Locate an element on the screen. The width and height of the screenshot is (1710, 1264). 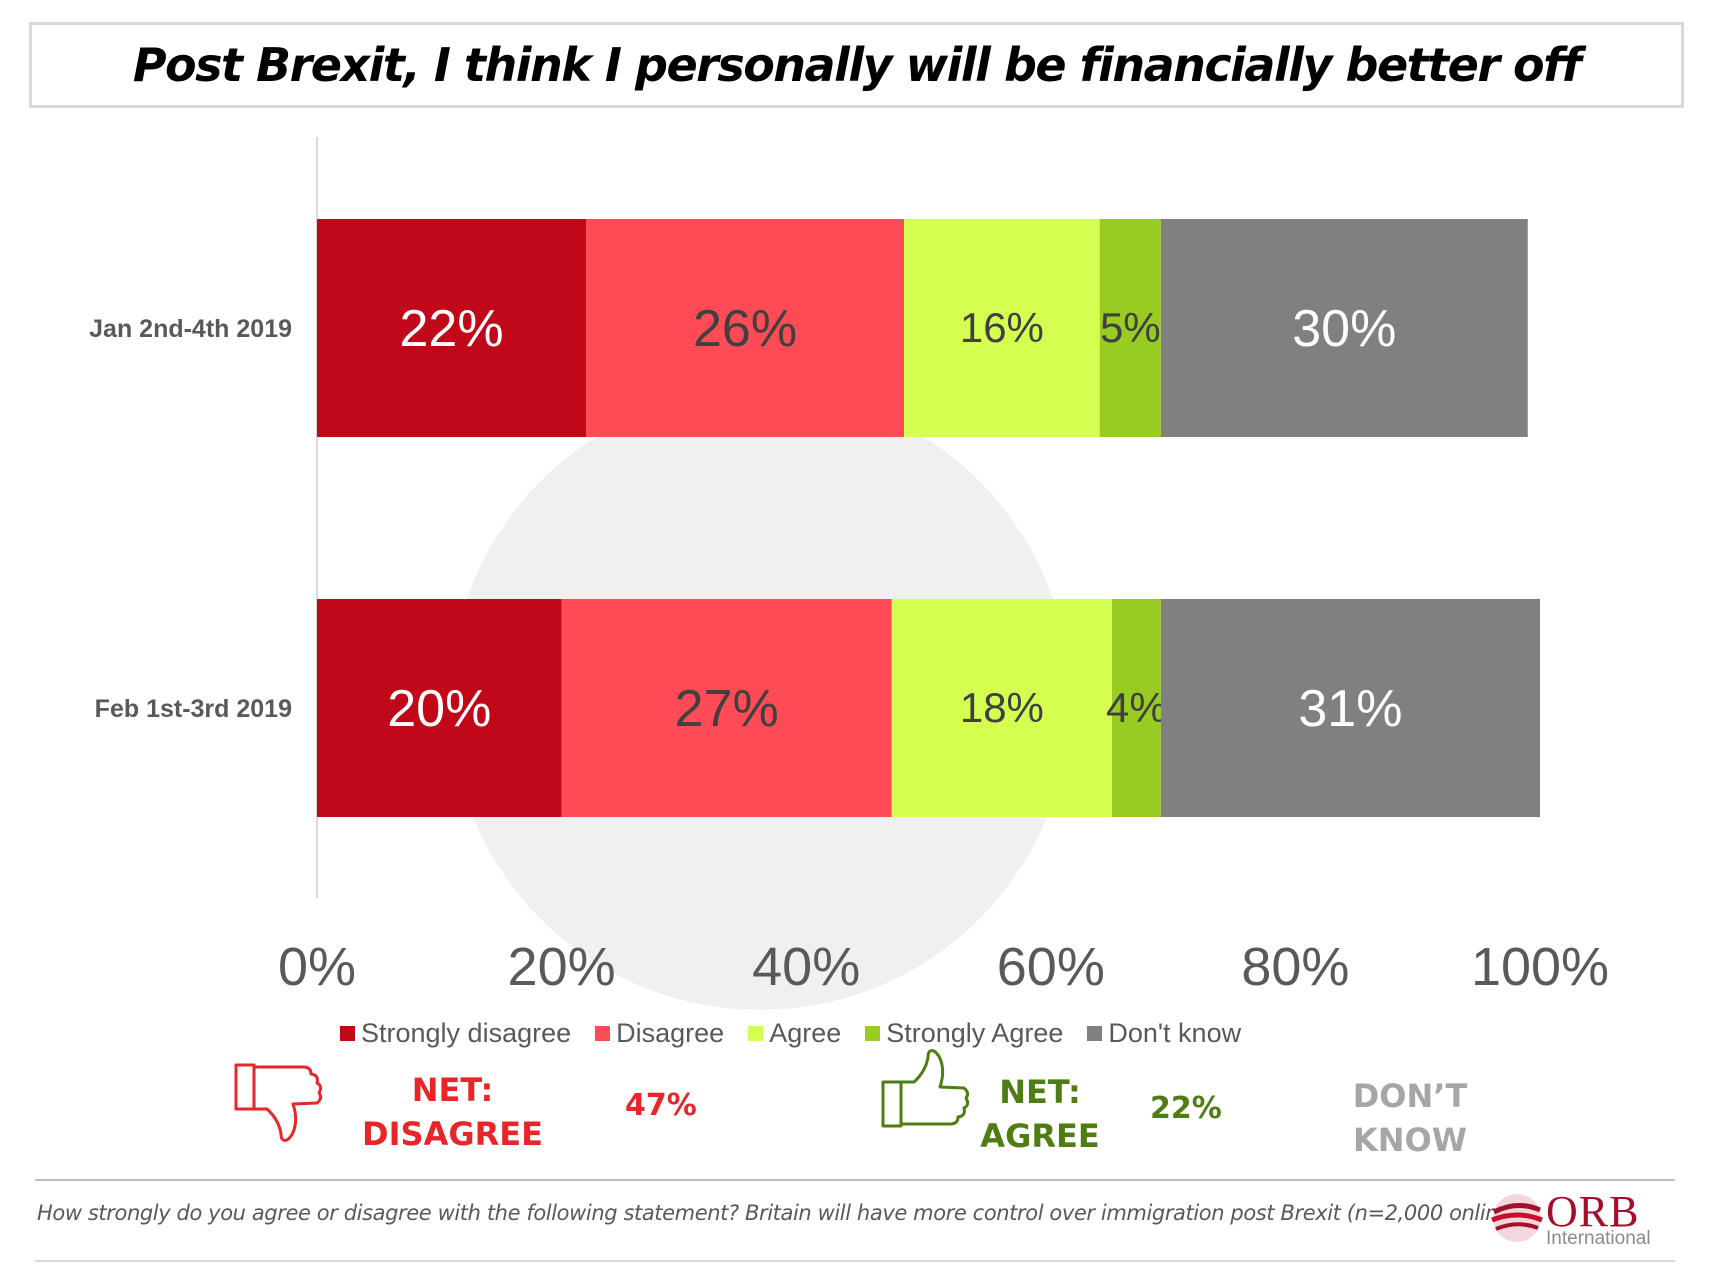
net-dont-know-label: DON’T KNOW is located at coordinates (1410, 1118).